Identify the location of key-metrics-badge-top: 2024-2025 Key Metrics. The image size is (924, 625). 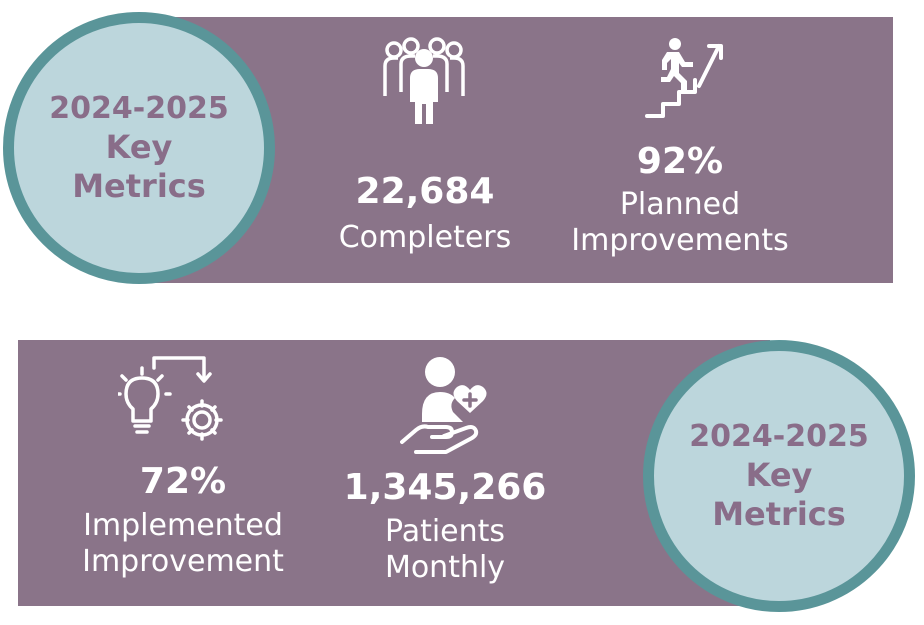
(139, 148).